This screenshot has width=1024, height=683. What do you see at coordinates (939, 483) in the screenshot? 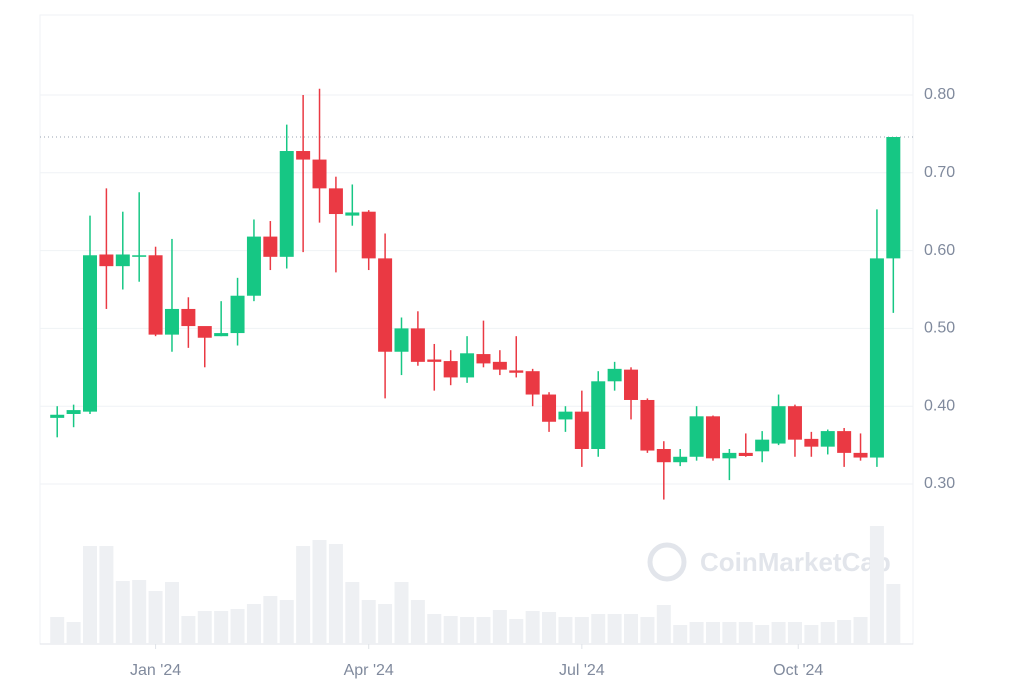
I see `y-tick-label: 0.30` at bounding box center [939, 483].